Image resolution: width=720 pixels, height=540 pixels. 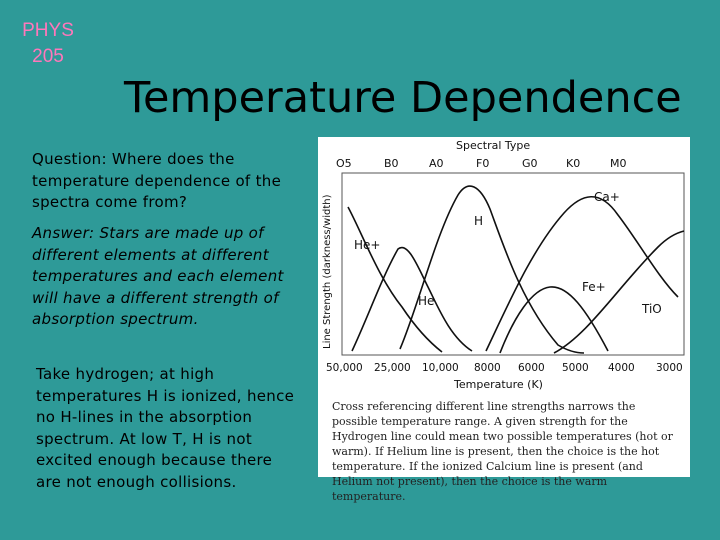 What do you see at coordinates (594, 287) in the screenshot?
I see `fe-plus-label: Fe+` at bounding box center [594, 287].